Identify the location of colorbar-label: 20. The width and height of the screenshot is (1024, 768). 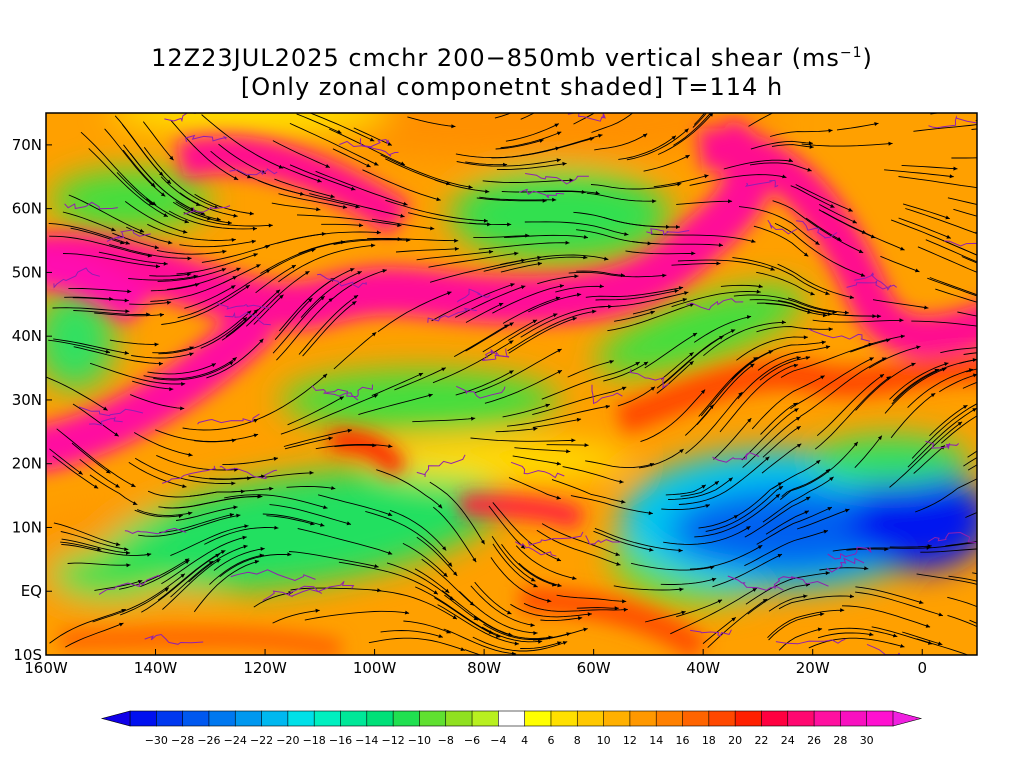
(735, 740).